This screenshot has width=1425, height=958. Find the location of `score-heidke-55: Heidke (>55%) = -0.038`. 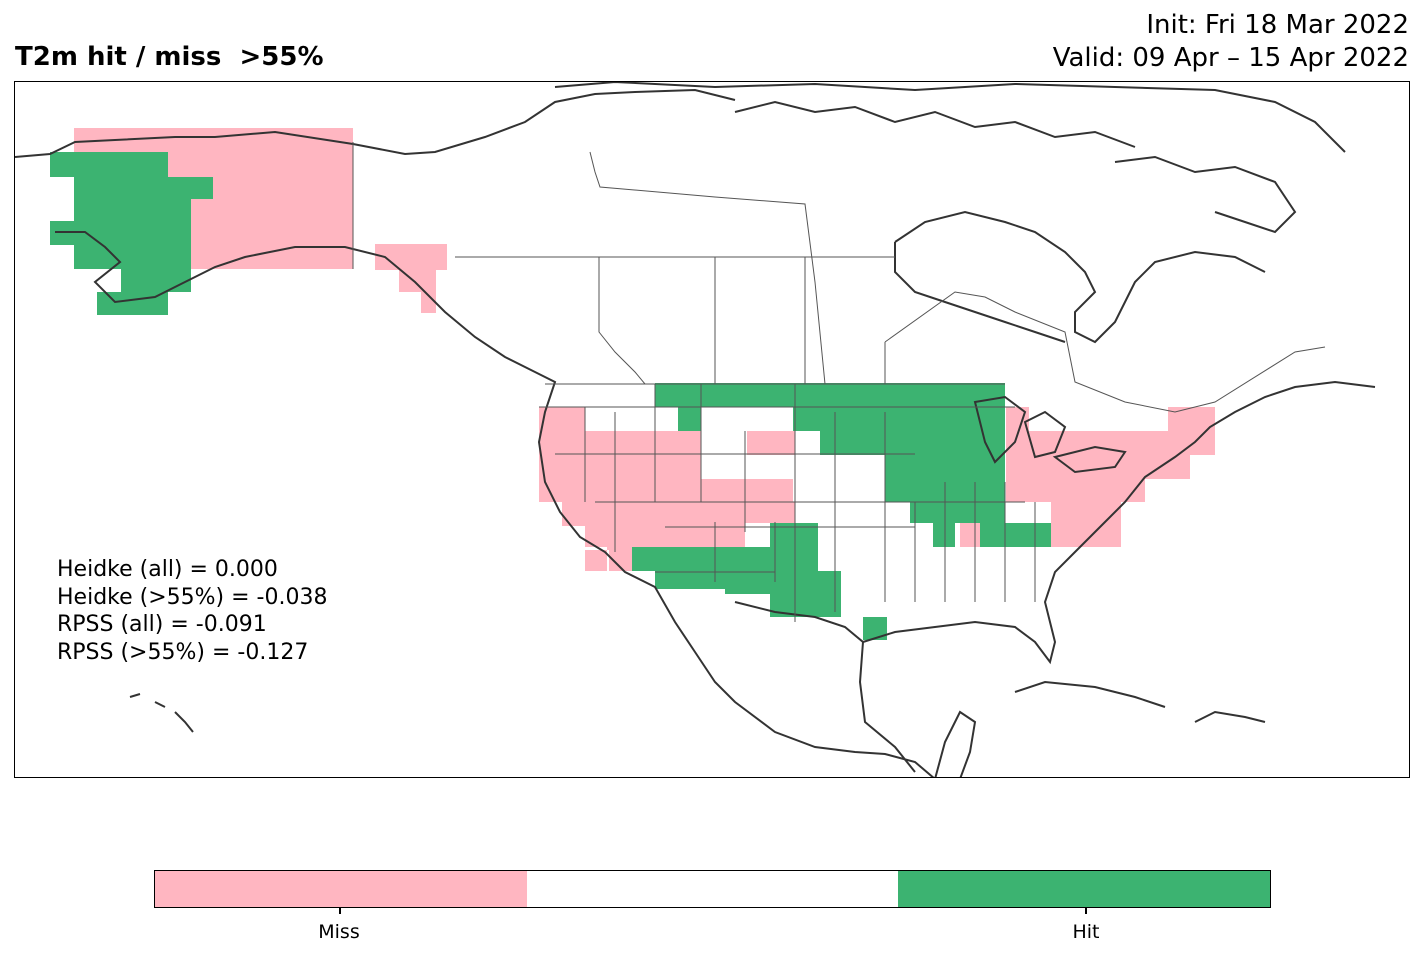

score-heidke-55: Heidke (>55%) = -0.038 is located at coordinates (192, 597).